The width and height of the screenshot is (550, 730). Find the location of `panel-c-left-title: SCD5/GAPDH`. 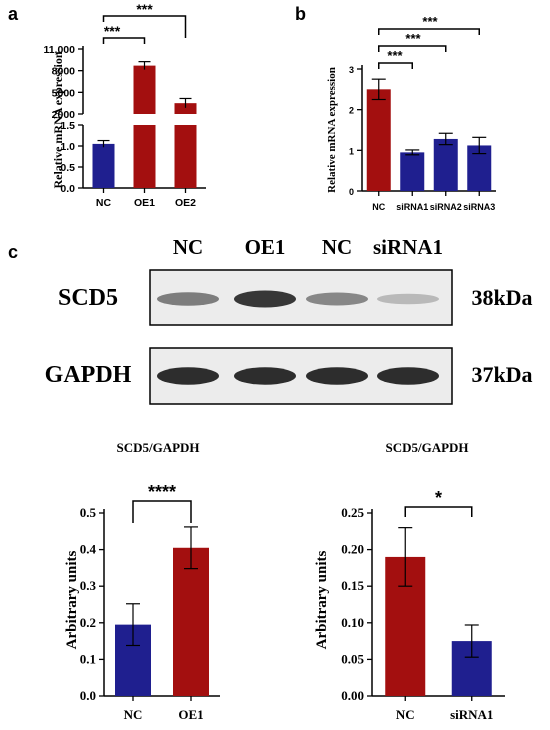

panel-c-left-title: SCD5/GAPDH is located at coordinates (157, 447).